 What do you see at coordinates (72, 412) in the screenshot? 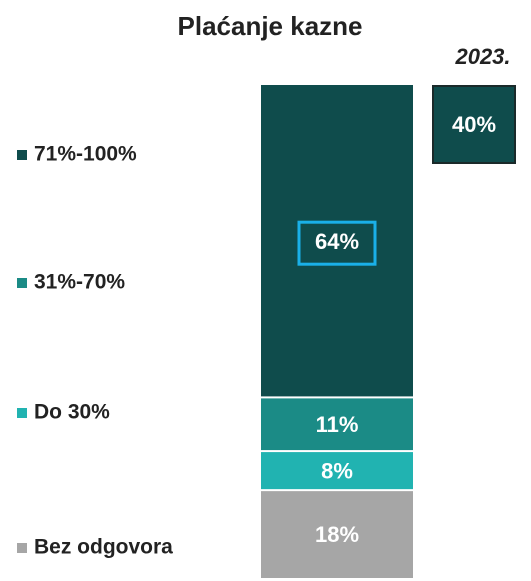
I see `legend-label: Do 30%` at bounding box center [72, 412].